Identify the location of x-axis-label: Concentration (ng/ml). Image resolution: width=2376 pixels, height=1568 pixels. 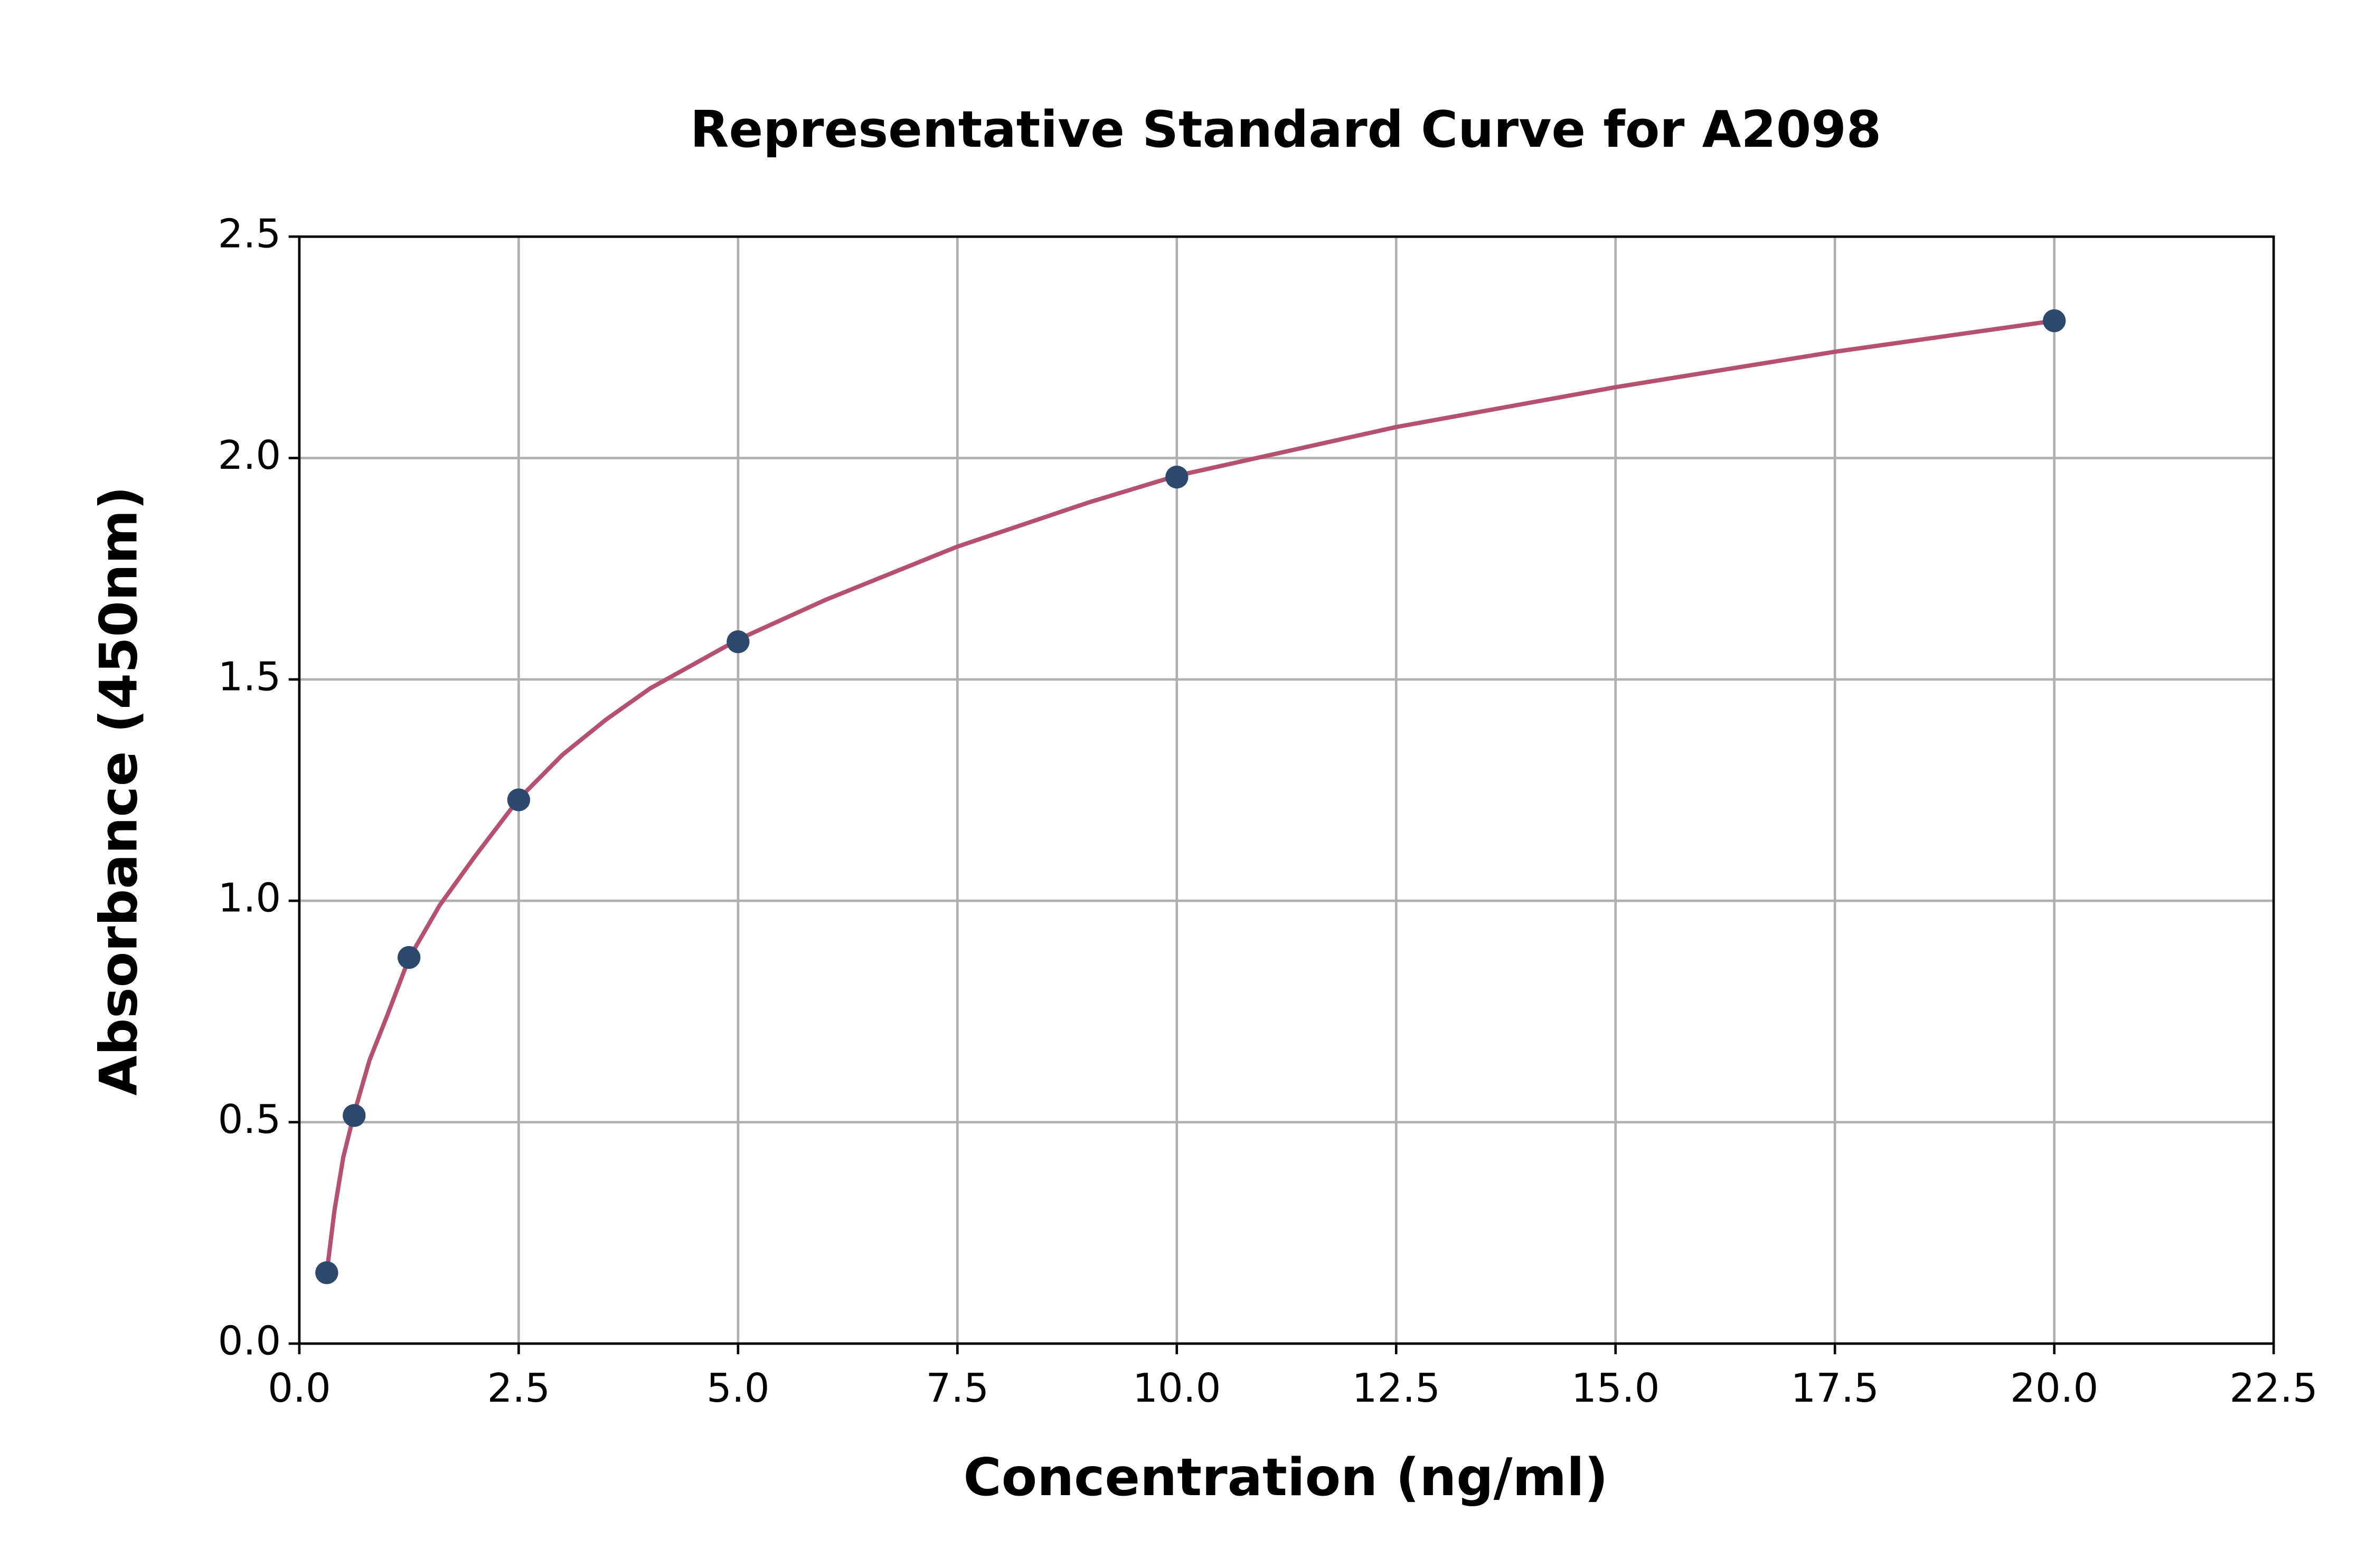
(1285, 1478).